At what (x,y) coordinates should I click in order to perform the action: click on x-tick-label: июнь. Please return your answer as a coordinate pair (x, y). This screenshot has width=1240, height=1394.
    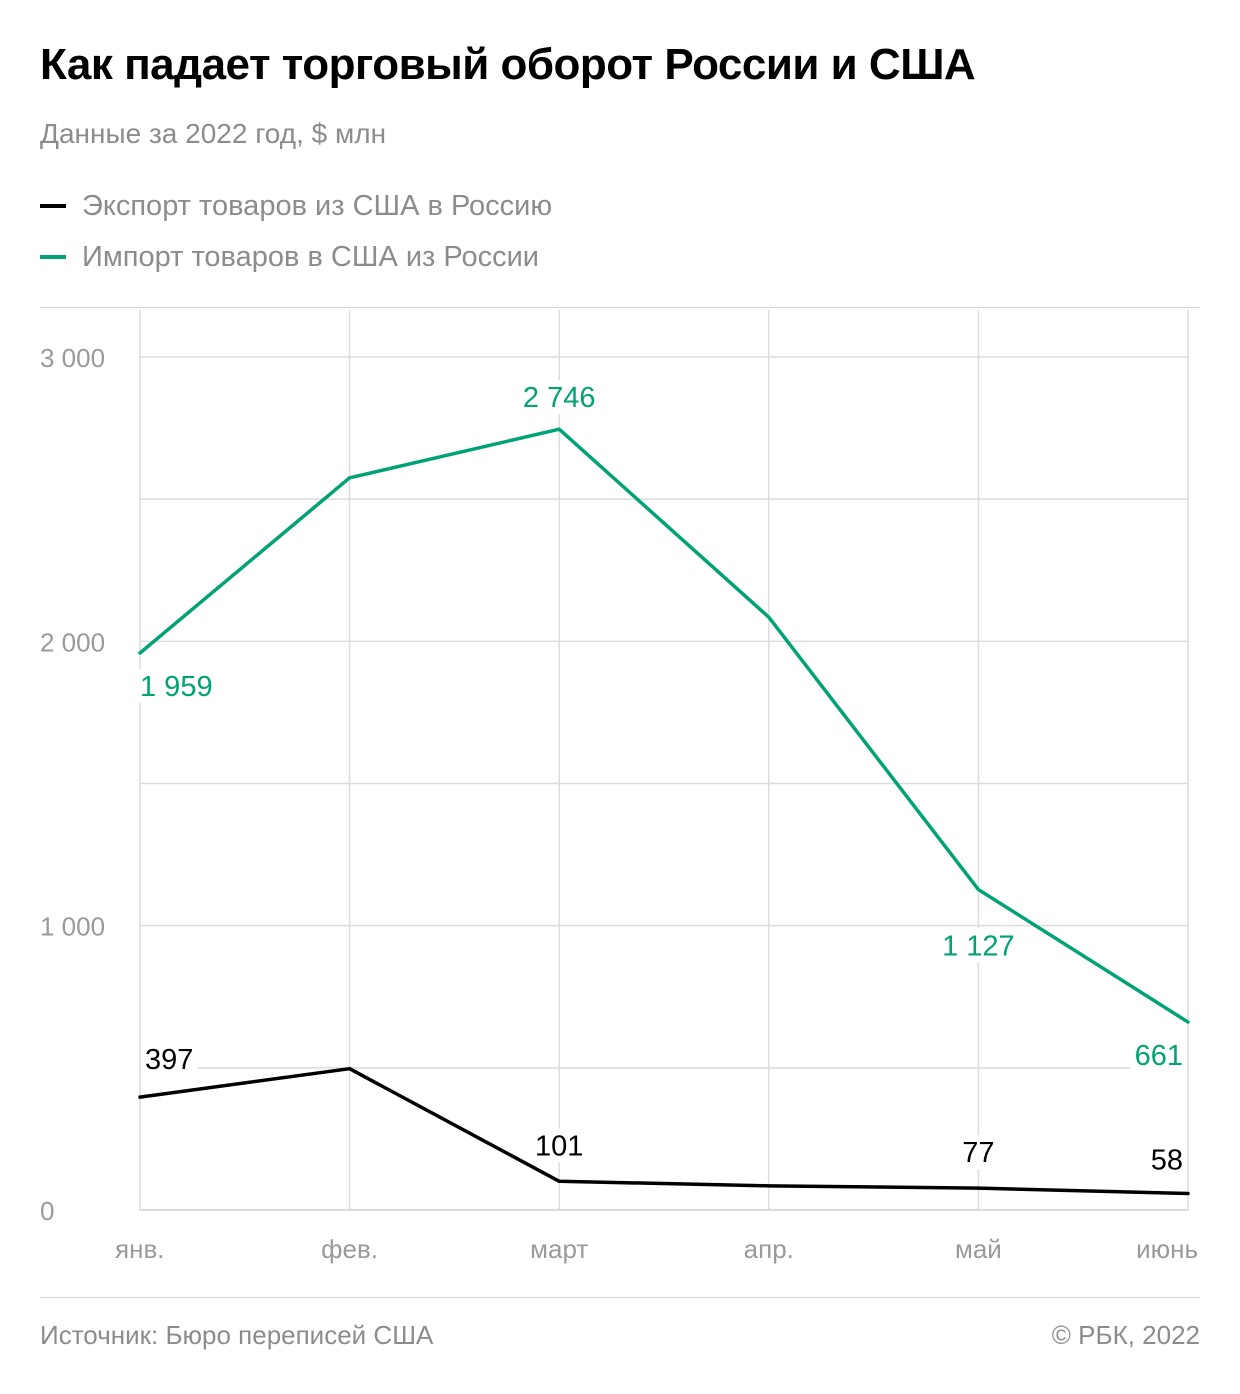
    Looking at the image, I should click on (1167, 1249).